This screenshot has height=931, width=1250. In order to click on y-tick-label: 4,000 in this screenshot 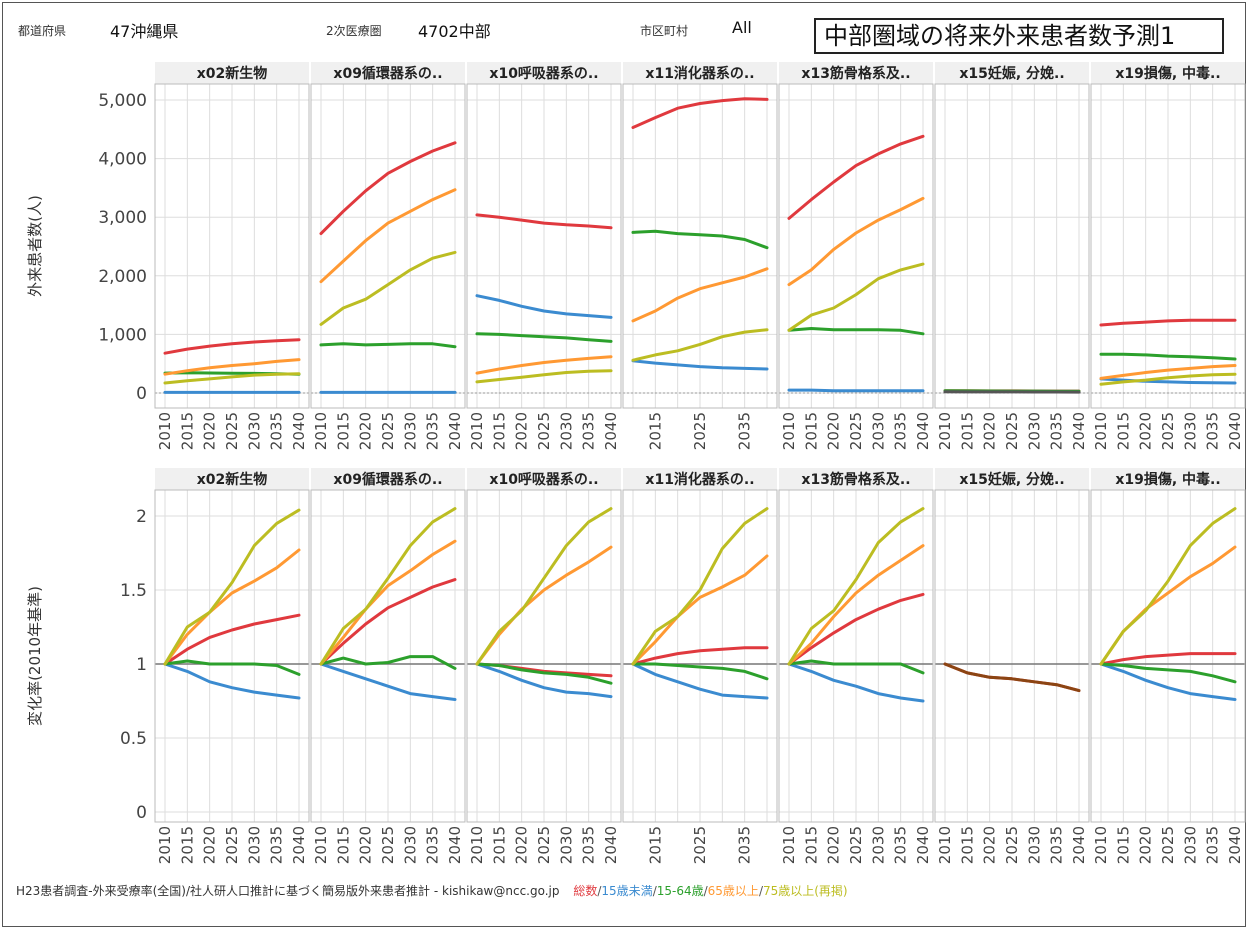, I will do `click(122, 160)`.